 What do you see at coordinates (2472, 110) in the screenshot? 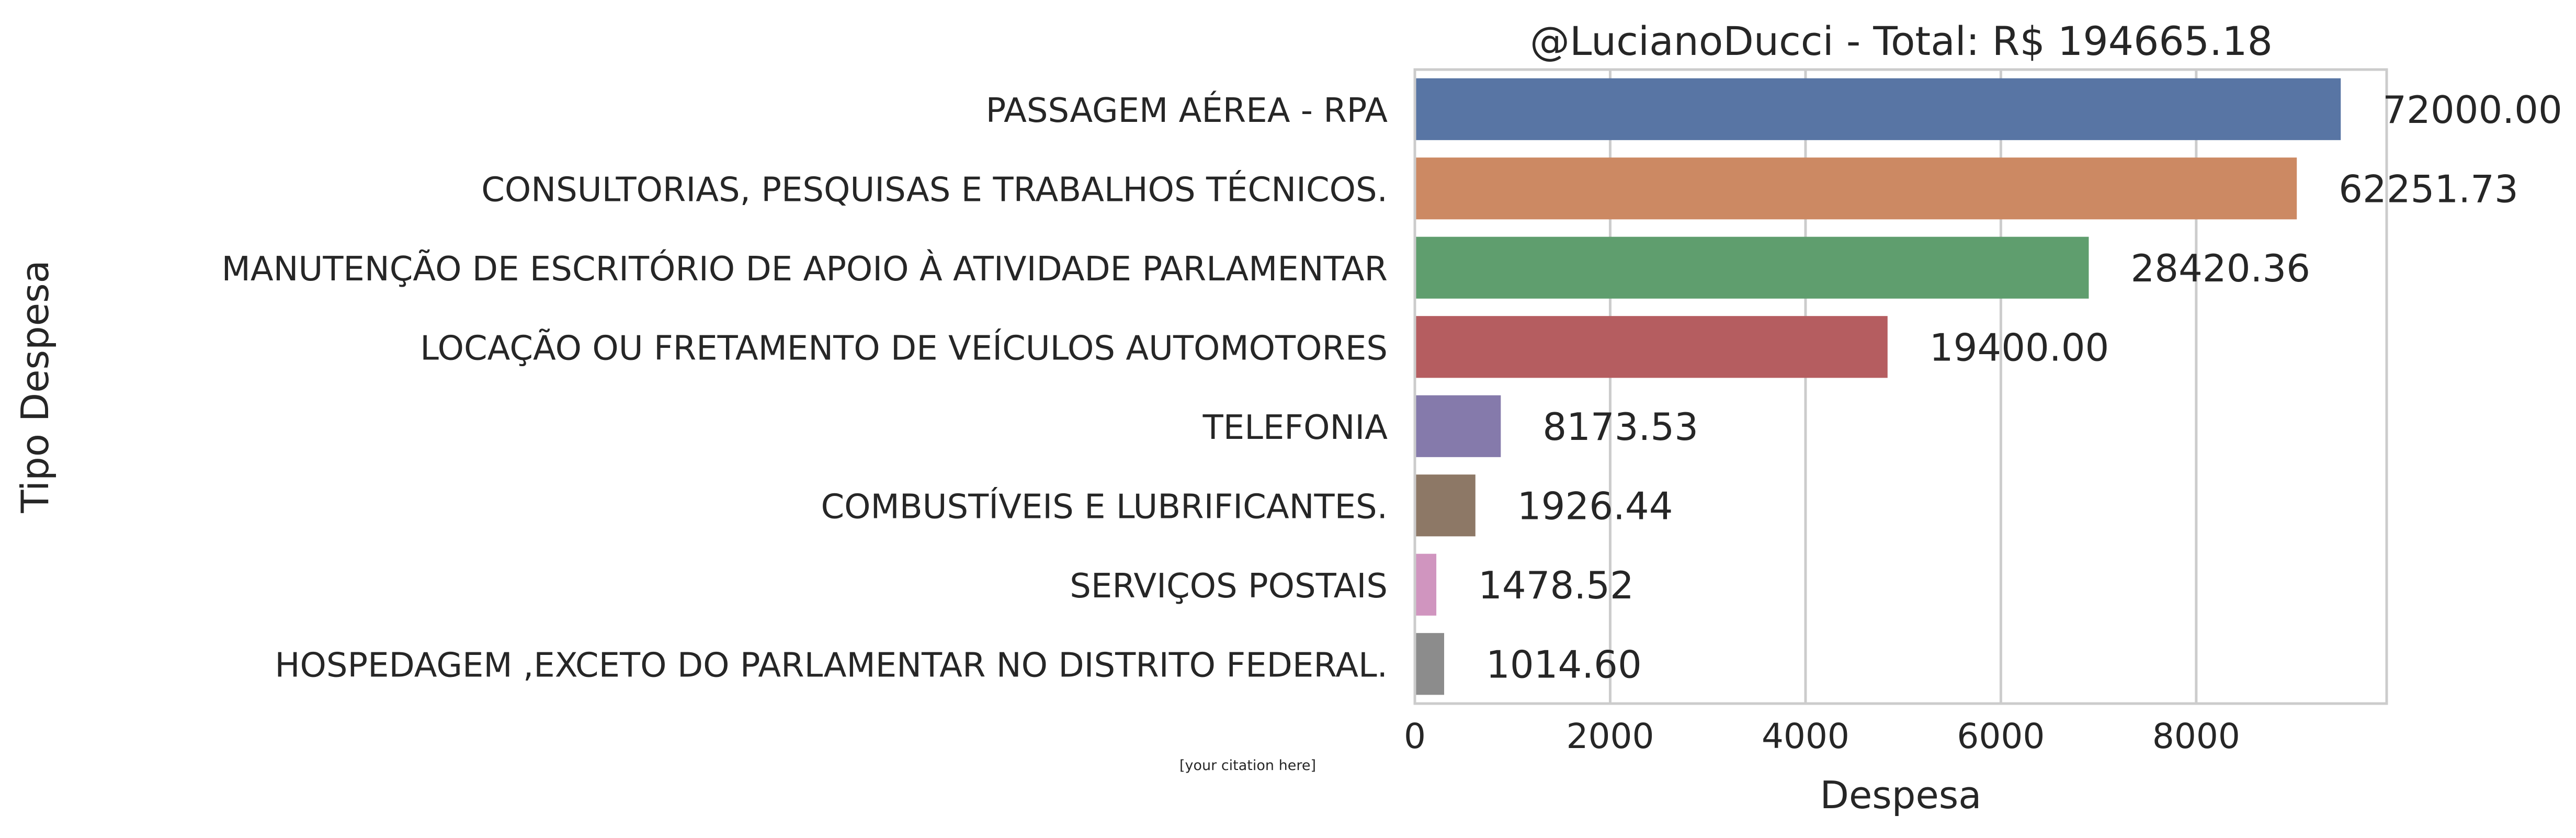
I see `data-label: 72000.00` at bounding box center [2472, 110].